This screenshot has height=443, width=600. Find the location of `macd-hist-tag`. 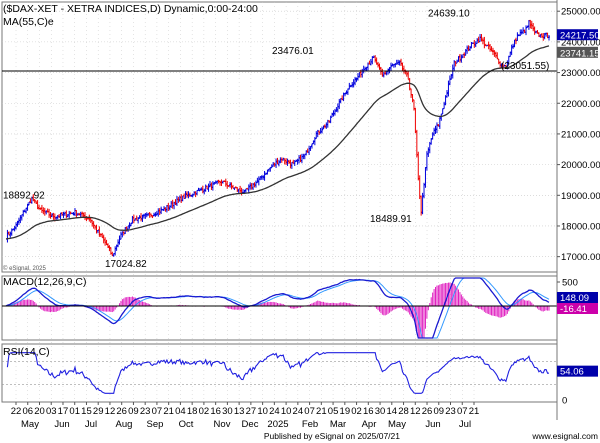

macd-hist-tag is located at coordinates (577, 308).